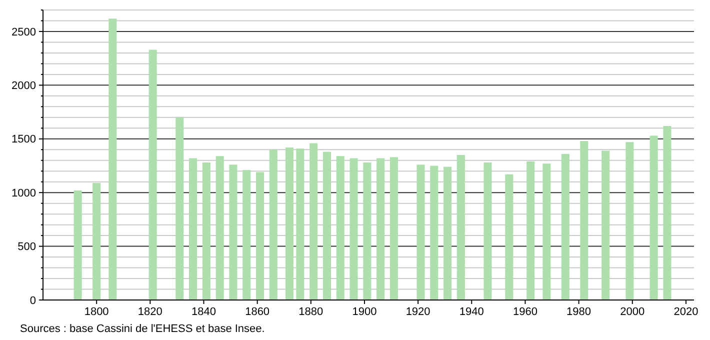 This screenshot has width=710, height=340. I want to click on x-tick-label: 1920, so click(418, 312).